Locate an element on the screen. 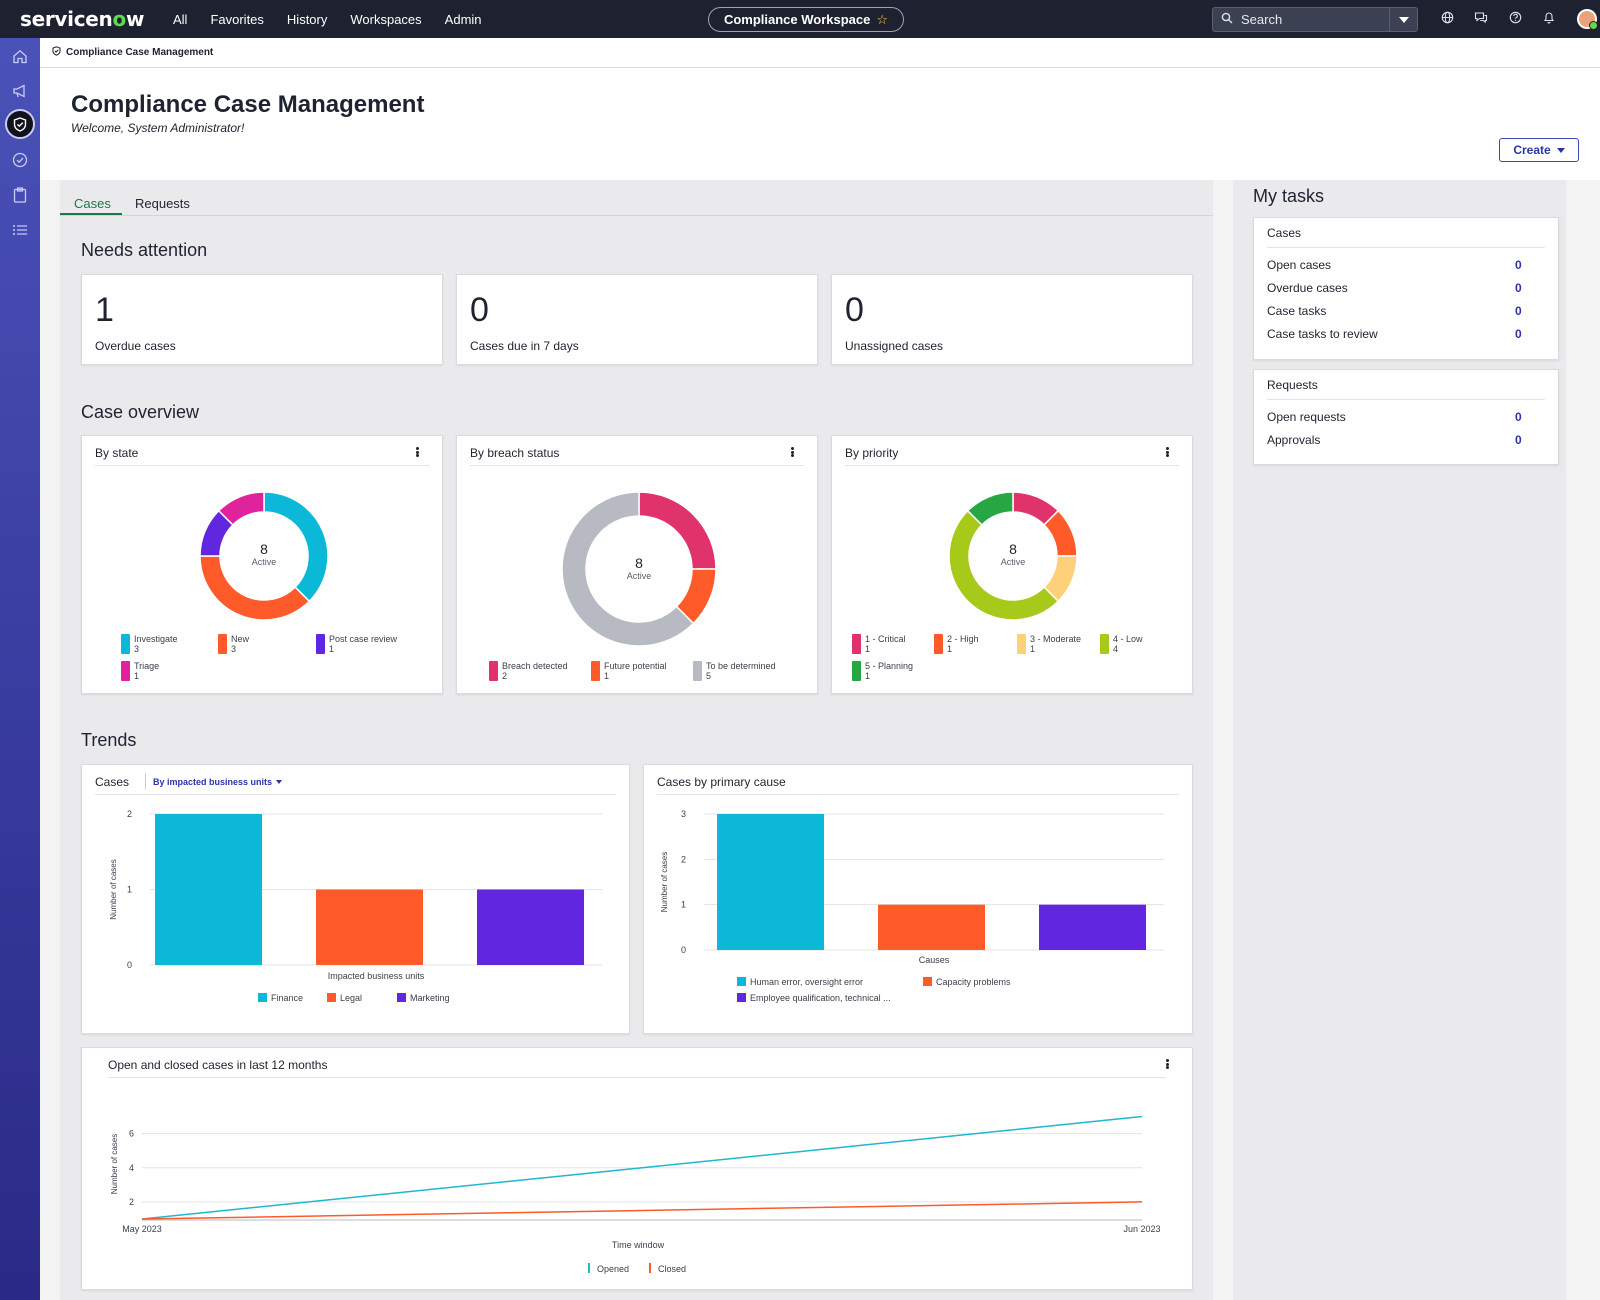 Image resolution: width=1600 pixels, height=1300 pixels. stat-label: Overdue cases is located at coordinates (135, 346).